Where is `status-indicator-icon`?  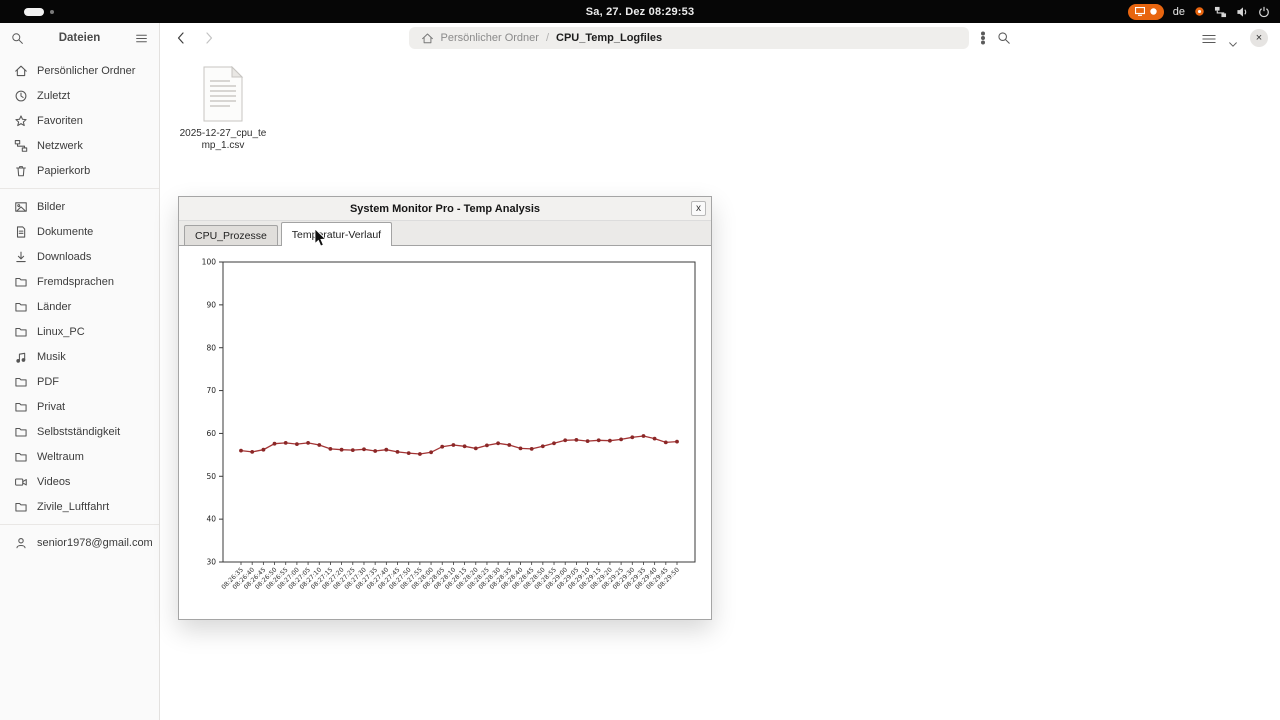 status-indicator-icon is located at coordinates (1199, 11).